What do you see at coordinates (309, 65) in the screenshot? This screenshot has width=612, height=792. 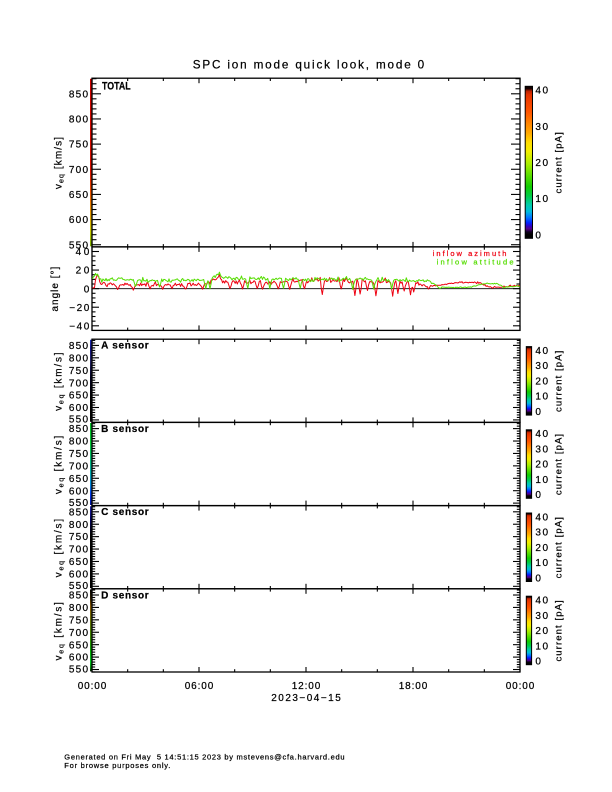 I see `svg-text:SPC ion mode quick look, mode: SPC ion mode quick look, mode 0` at bounding box center [309, 65].